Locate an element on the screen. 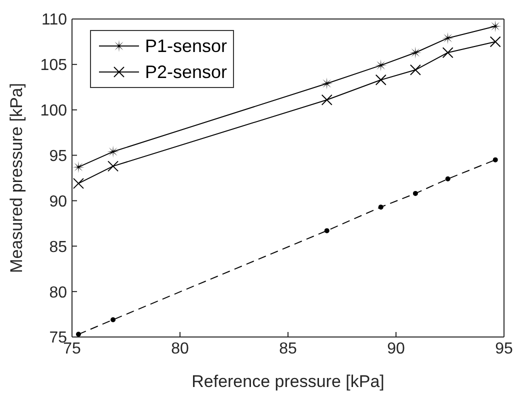 The height and width of the screenshot is (405, 525). x-tick-label: 80 is located at coordinates (180, 349).